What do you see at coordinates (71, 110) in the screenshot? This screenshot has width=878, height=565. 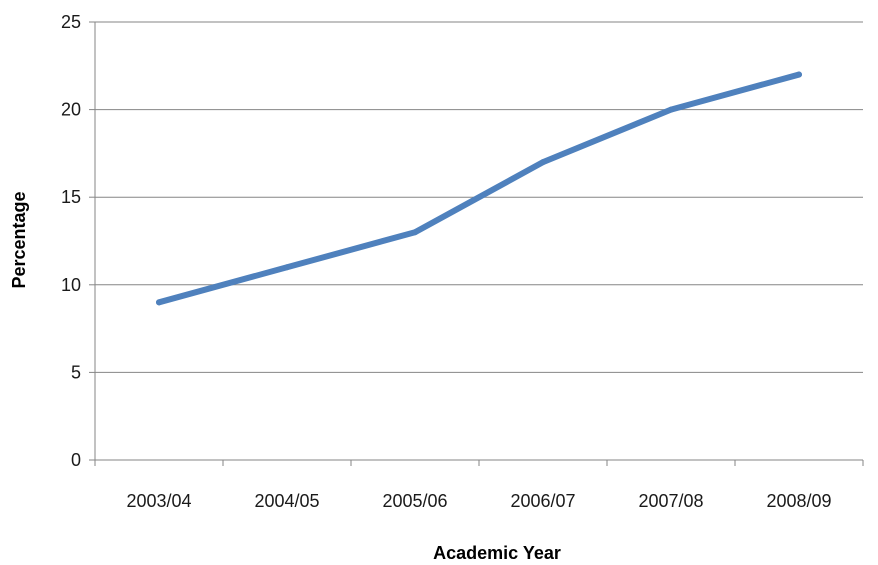 I see `y-tick-label: 20` at bounding box center [71, 110].